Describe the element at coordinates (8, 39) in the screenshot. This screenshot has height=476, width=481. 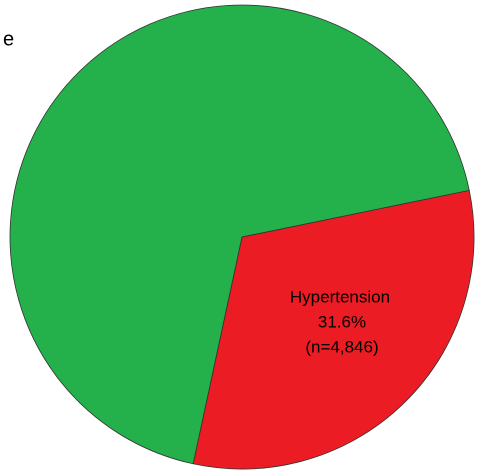
I see `slice-label: e` at that location.